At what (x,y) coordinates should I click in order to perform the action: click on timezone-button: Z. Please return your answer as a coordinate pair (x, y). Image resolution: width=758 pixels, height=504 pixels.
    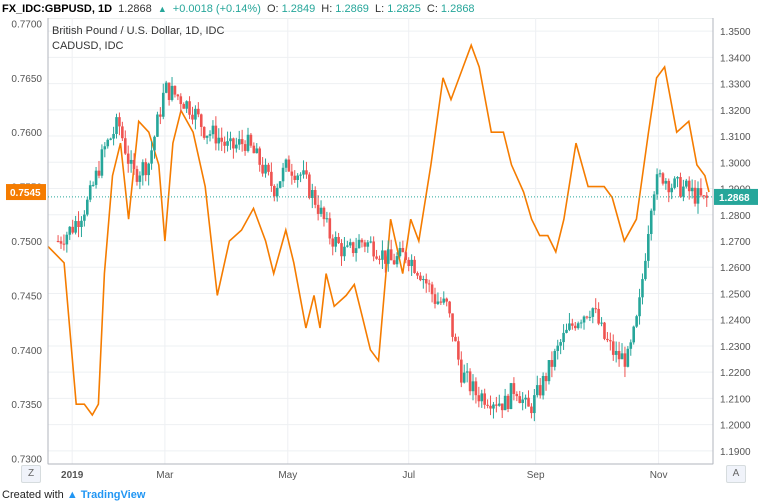
    Looking at the image, I should click on (31, 474).